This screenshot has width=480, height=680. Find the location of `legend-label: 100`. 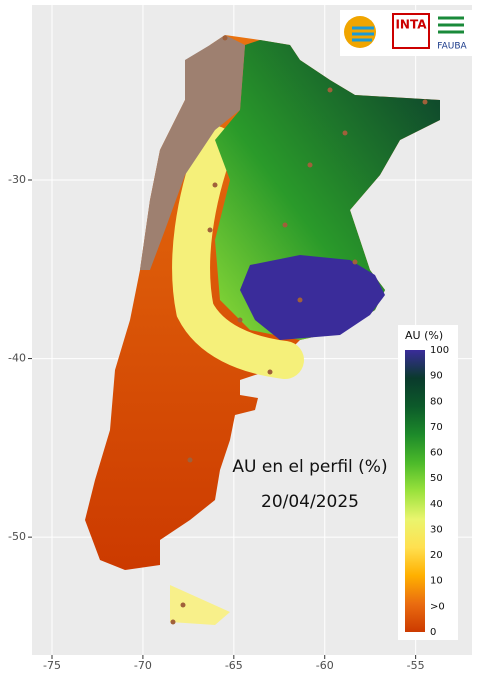

legend-label: 100 is located at coordinates (439, 350).